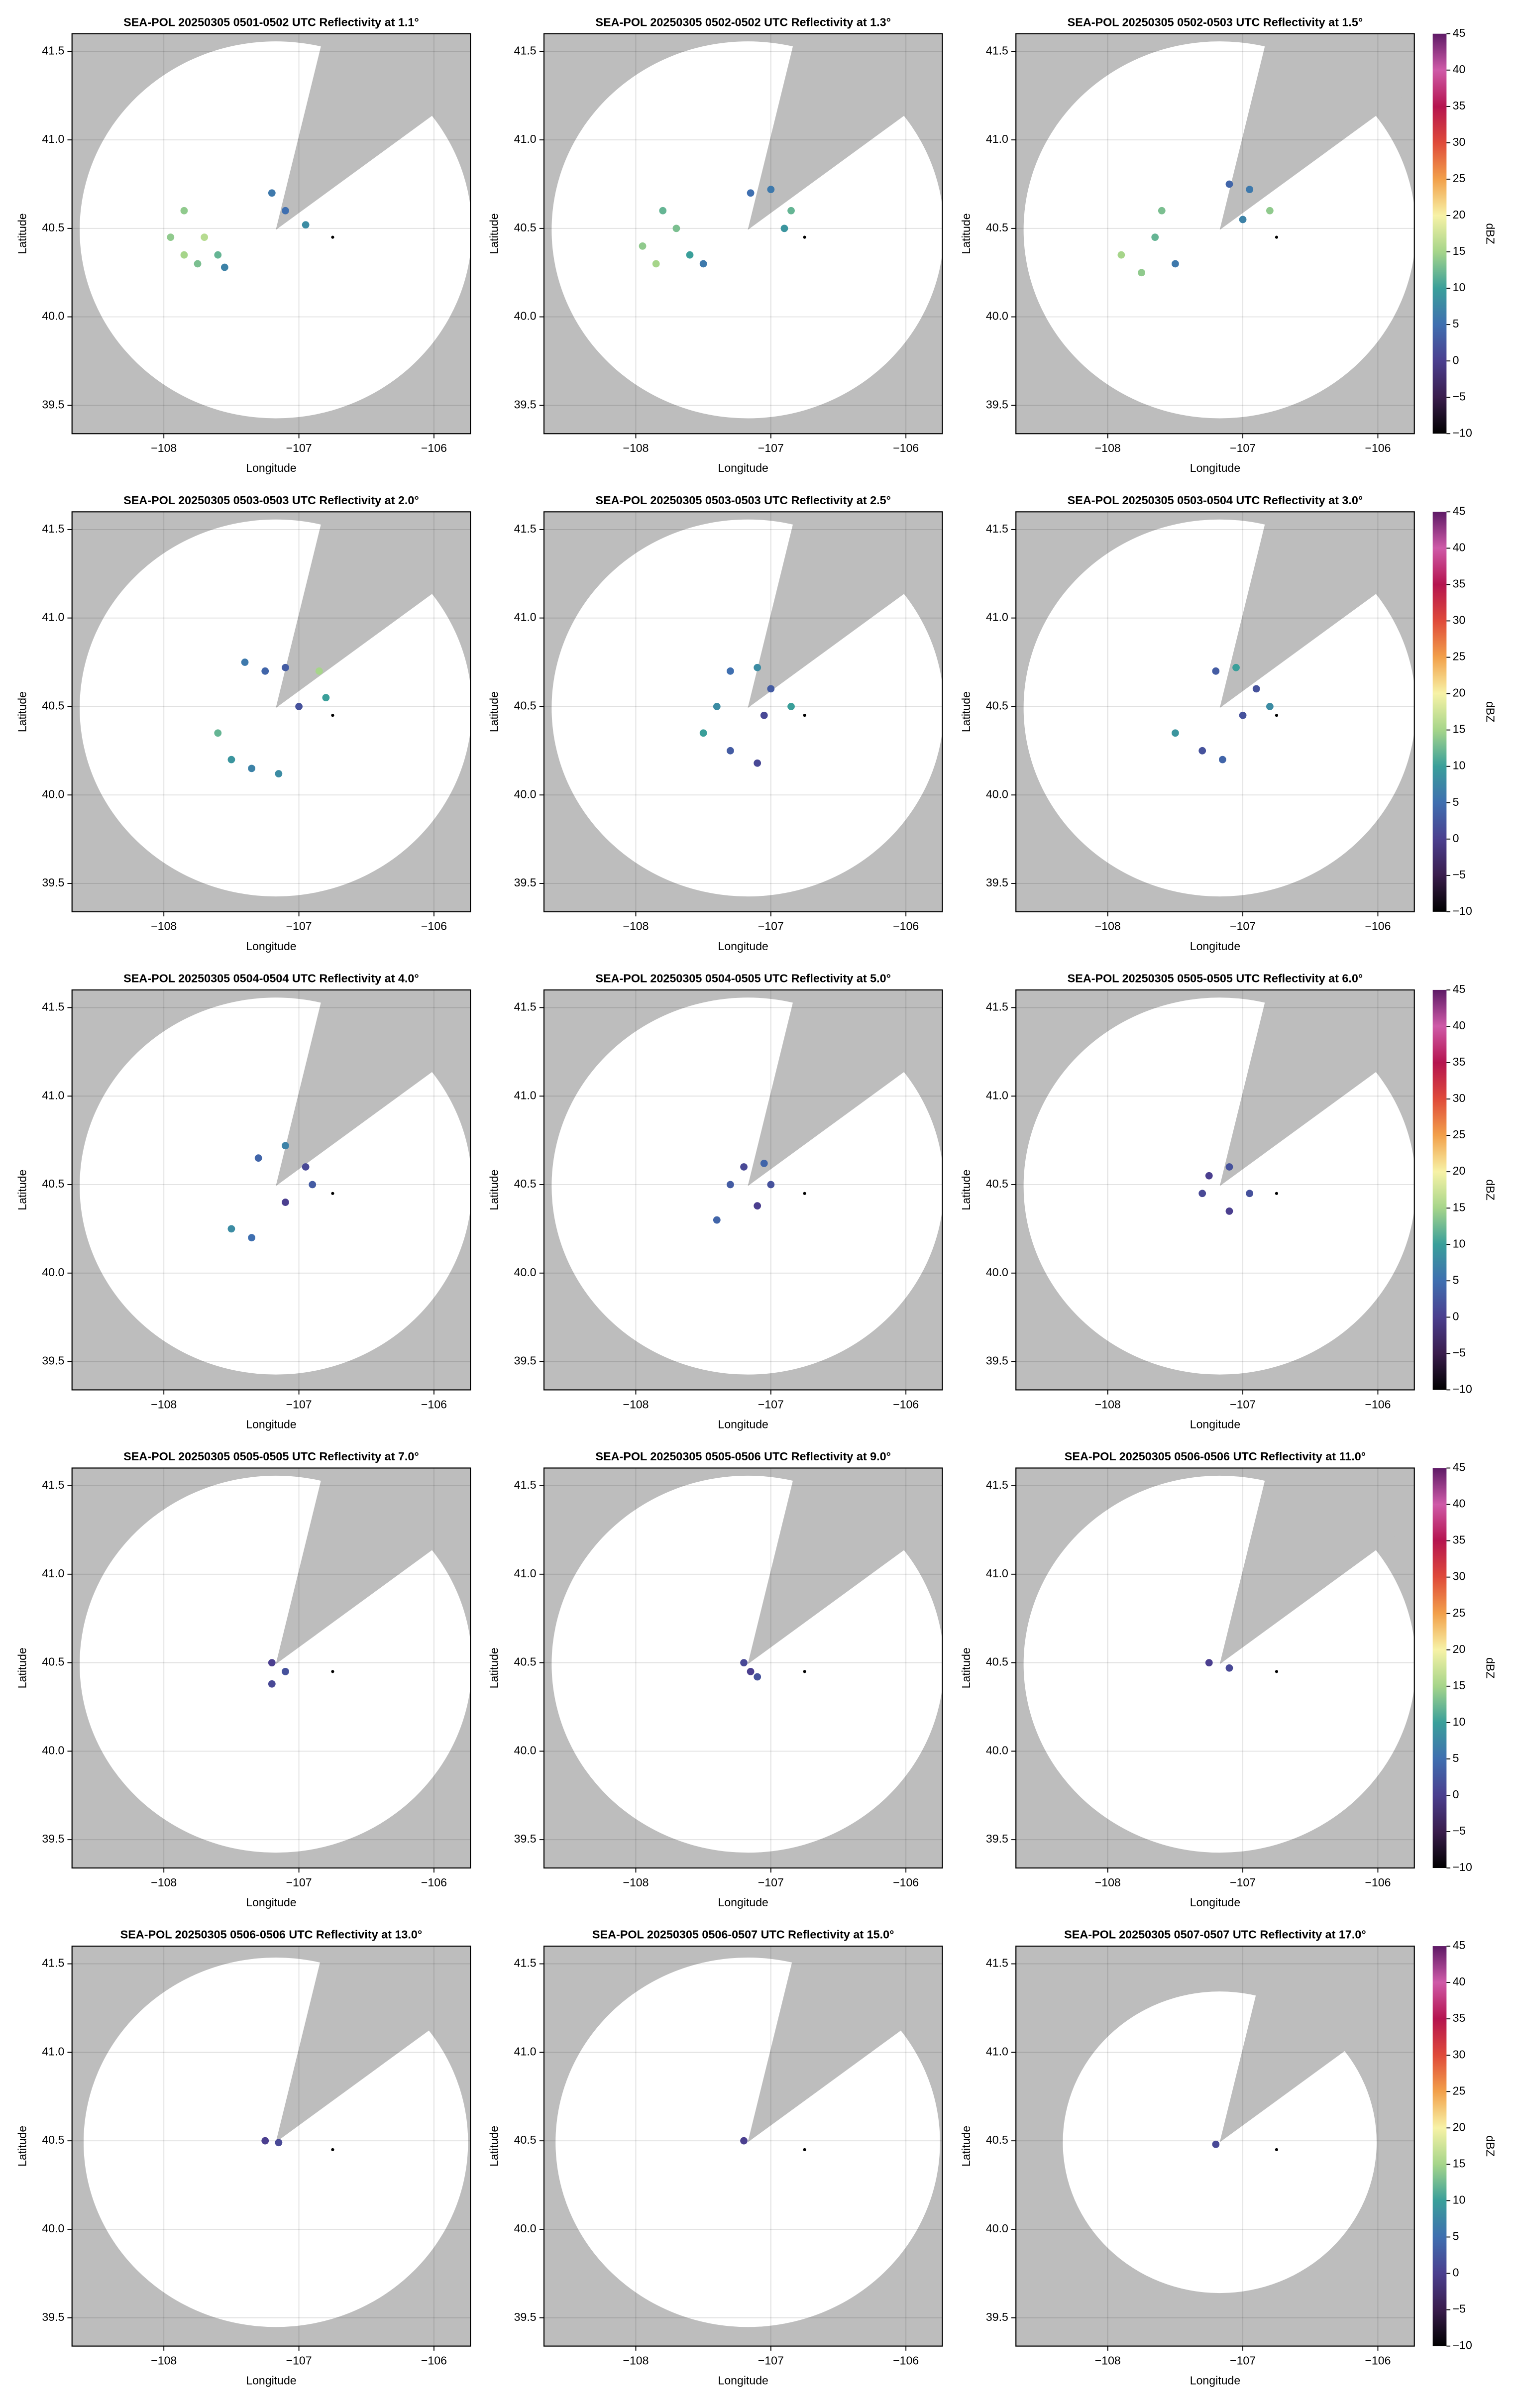 This screenshot has height=2408, width=1517. I want to click on colorbar-tick-label: −5, so click(1459, 1352).